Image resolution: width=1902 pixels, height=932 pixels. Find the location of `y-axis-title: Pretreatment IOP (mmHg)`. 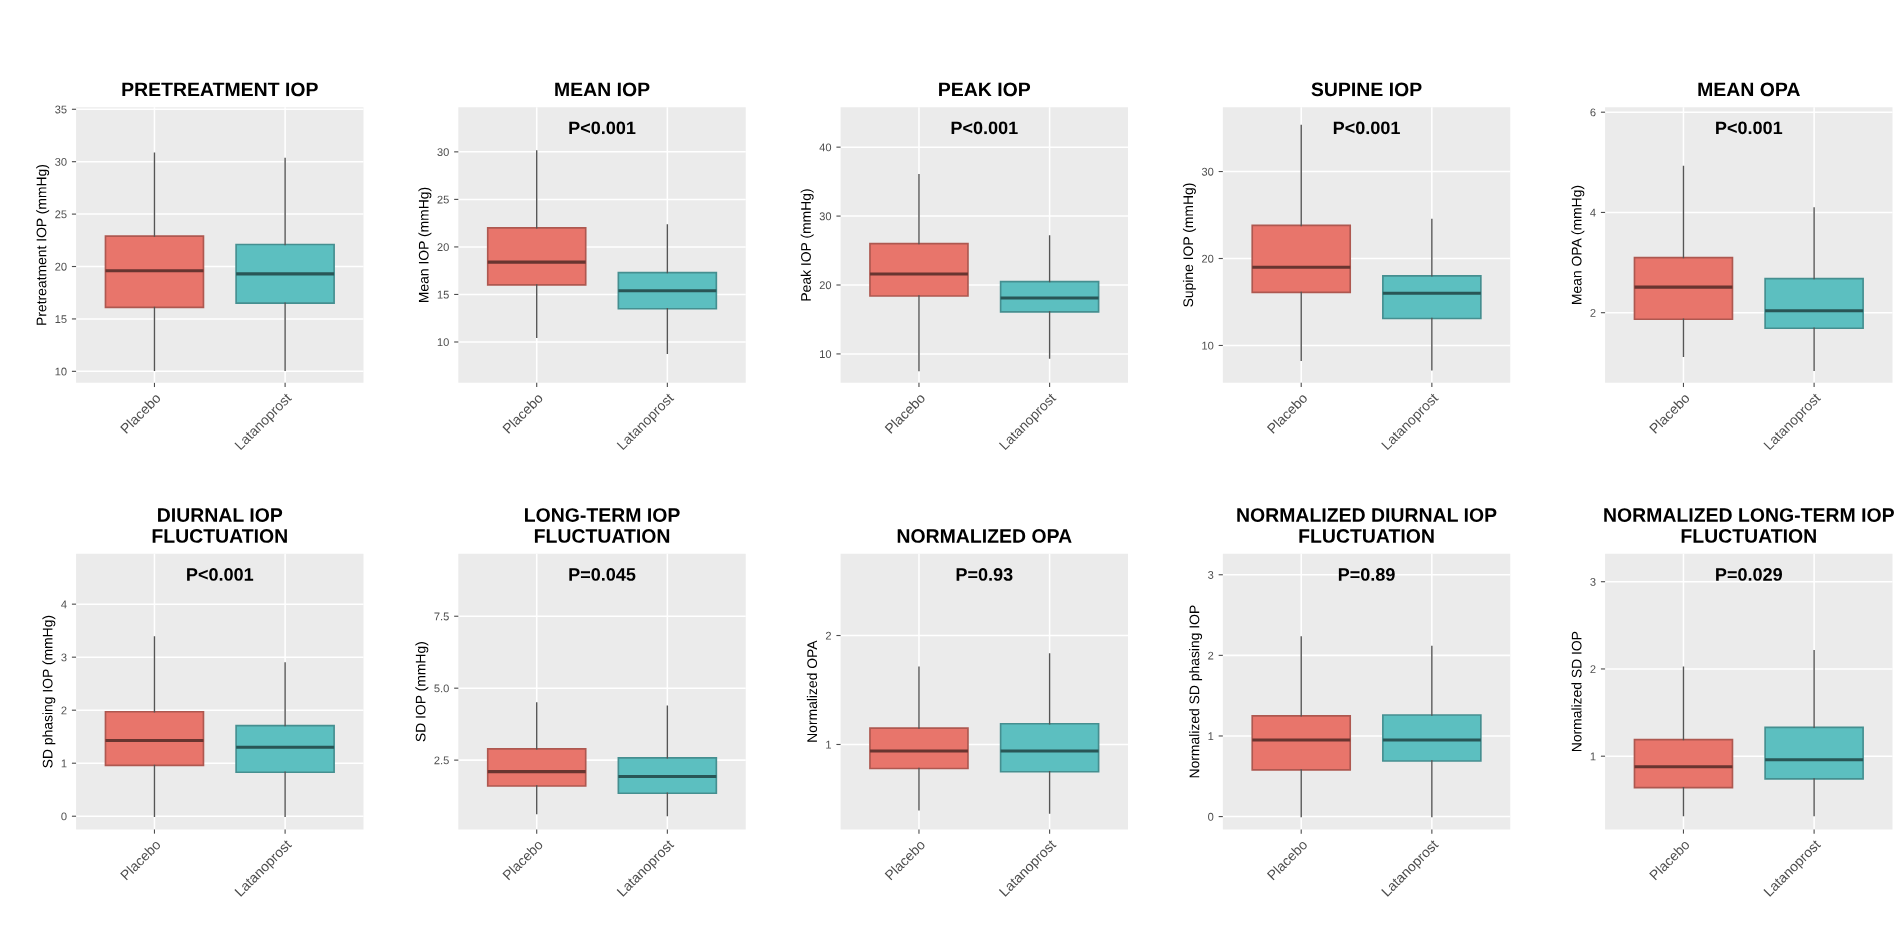

y-axis-title: Pretreatment IOP (mmHg) is located at coordinates (43, 244).